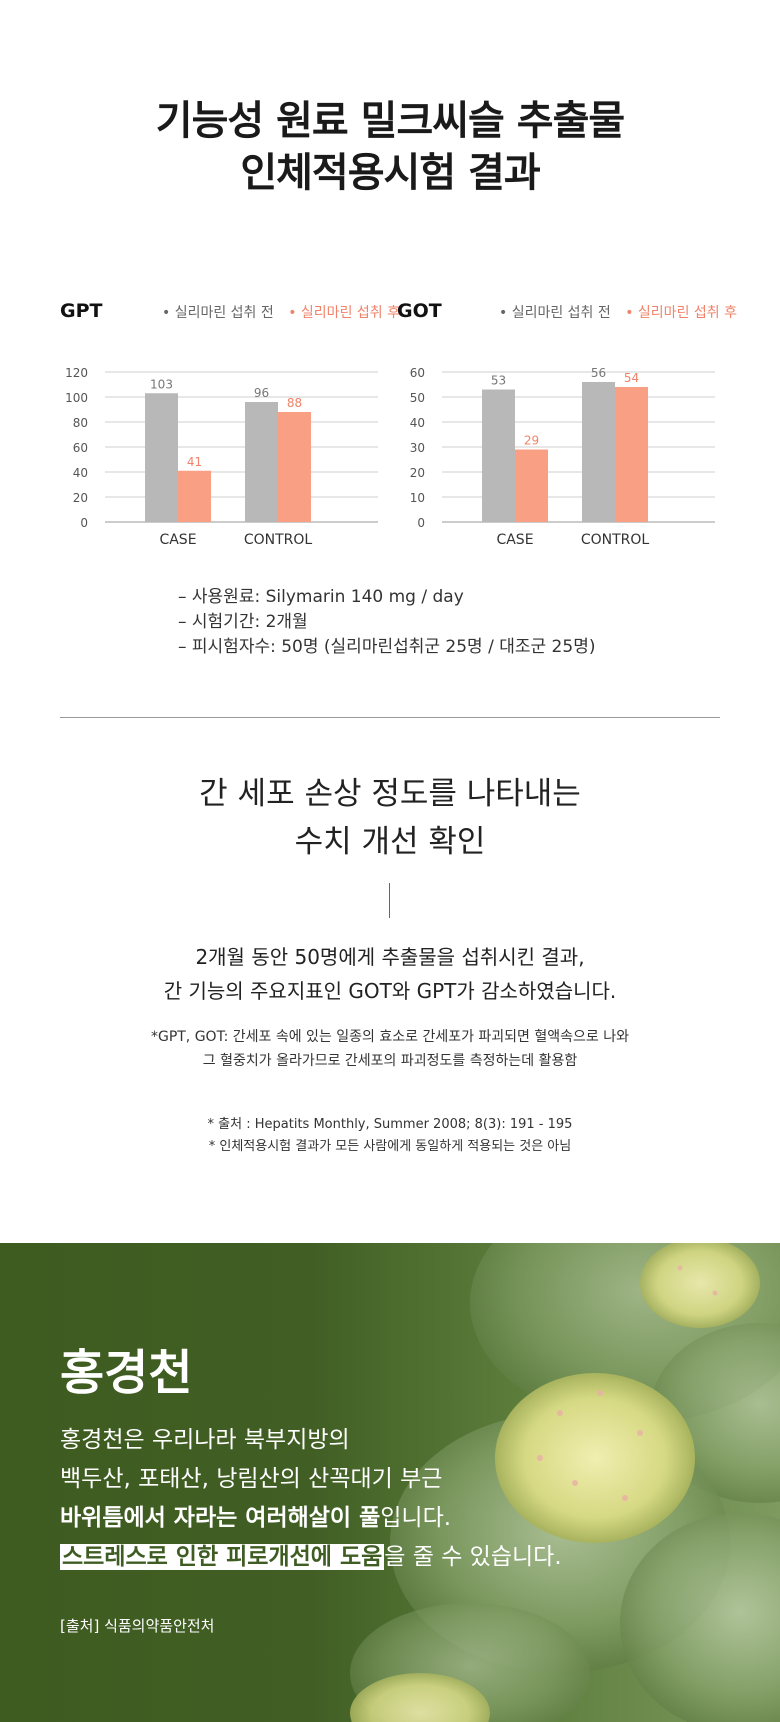 The width and height of the screenshot is (780, 1722). Describe the element at coordinates (419, 311) in the screenshot. I see `got-chart-title: GOT` at that location.